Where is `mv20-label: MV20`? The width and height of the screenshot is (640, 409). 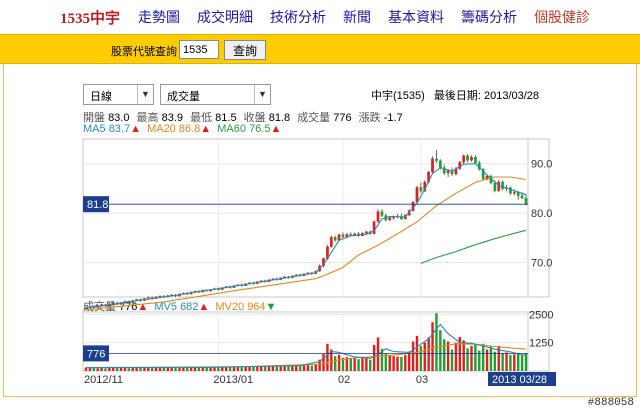
mv20-label: MV20 is located at coordinates (230, 307).